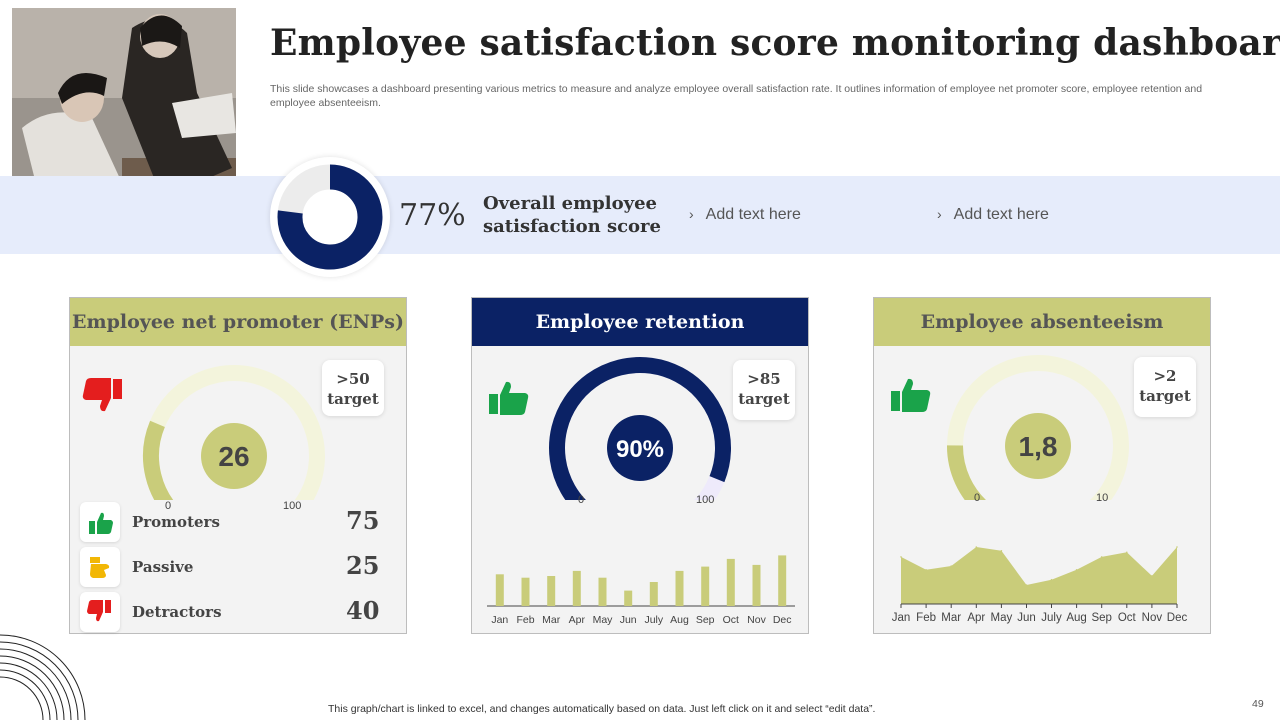 Image resolution: width=1280 pixels, height=720 pixels. Describe the element at coordinates (756, 585) in the screenshot. I see `bar-nov` at that location.